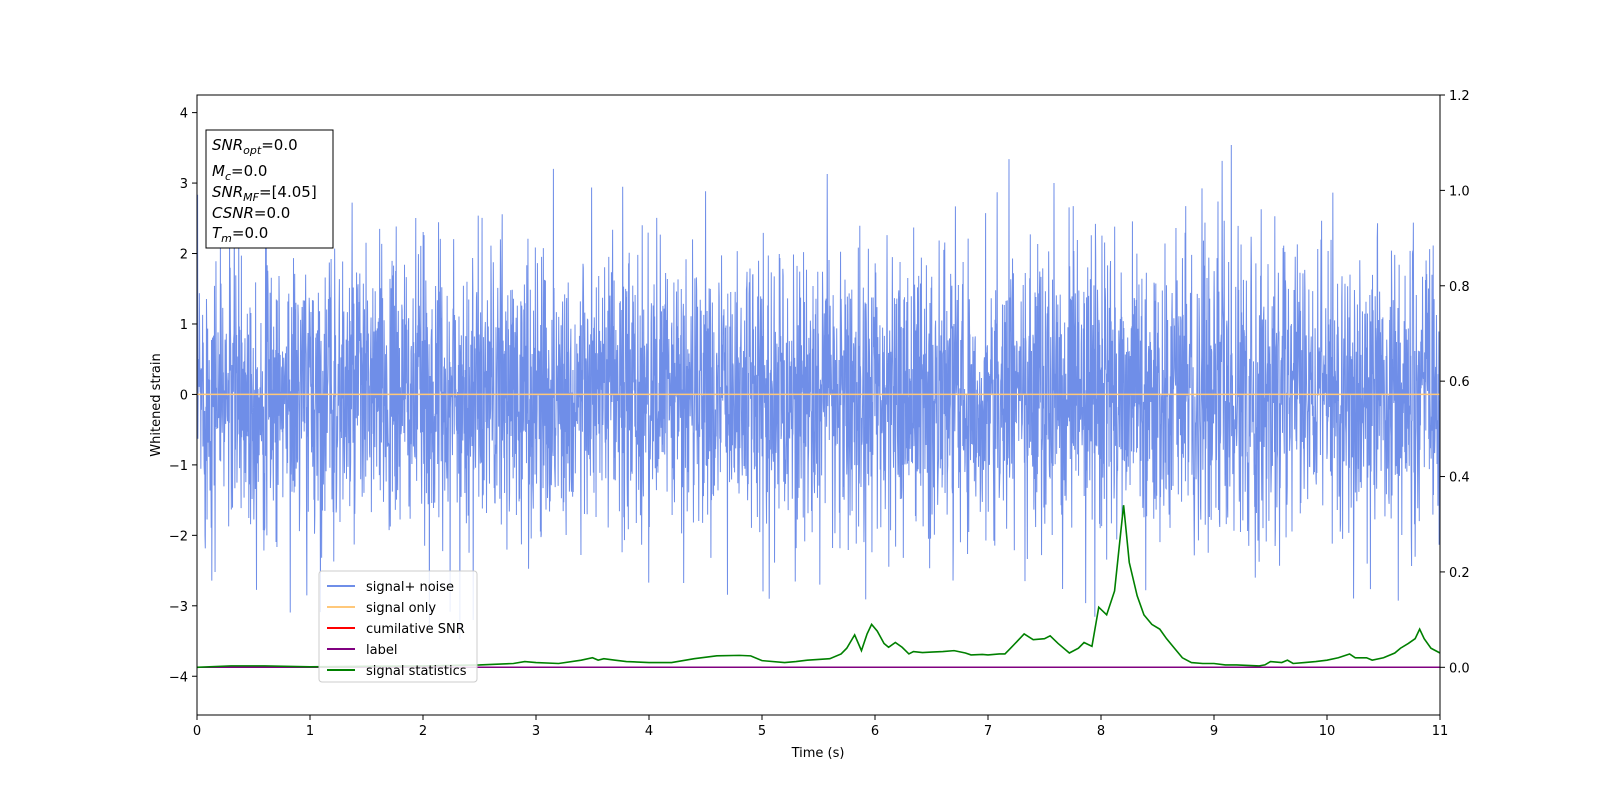  Describe the element at coordinates (178, 677) in the screenshot. I see `y-tick-label-left: −4` at that location.